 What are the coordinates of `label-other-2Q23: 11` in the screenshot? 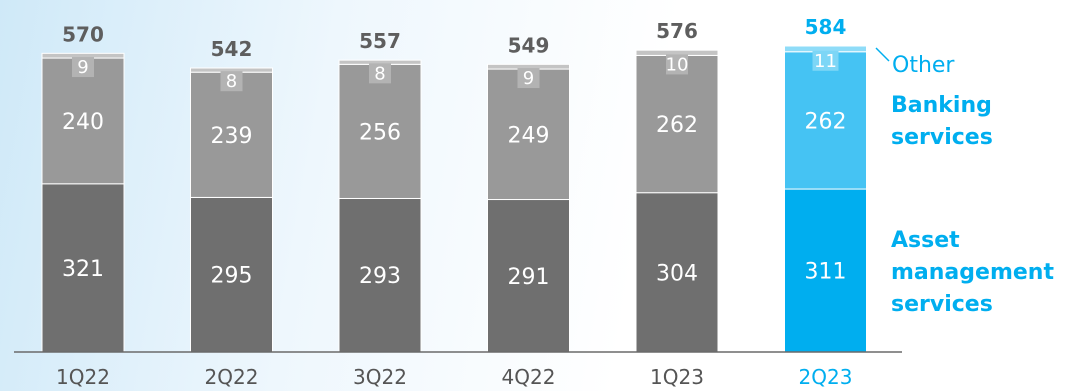 It's located at (825, 61).